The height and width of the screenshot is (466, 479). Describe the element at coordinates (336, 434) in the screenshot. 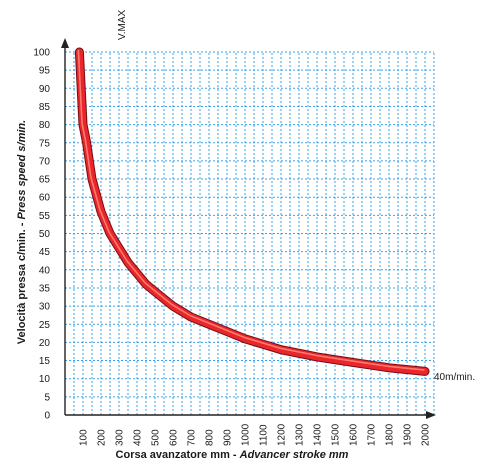

I see `x-tick-label: 1500` at that location.